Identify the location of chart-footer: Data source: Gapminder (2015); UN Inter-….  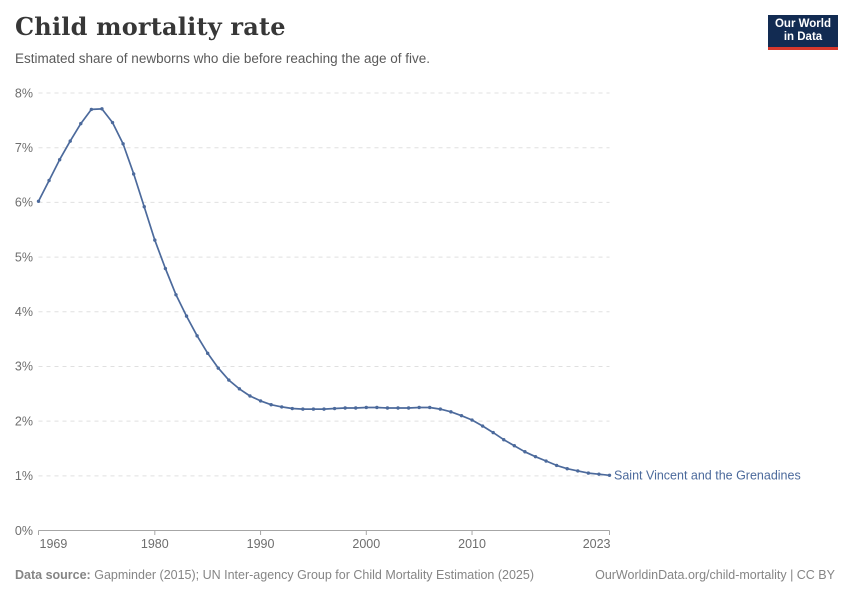
(425, 575).